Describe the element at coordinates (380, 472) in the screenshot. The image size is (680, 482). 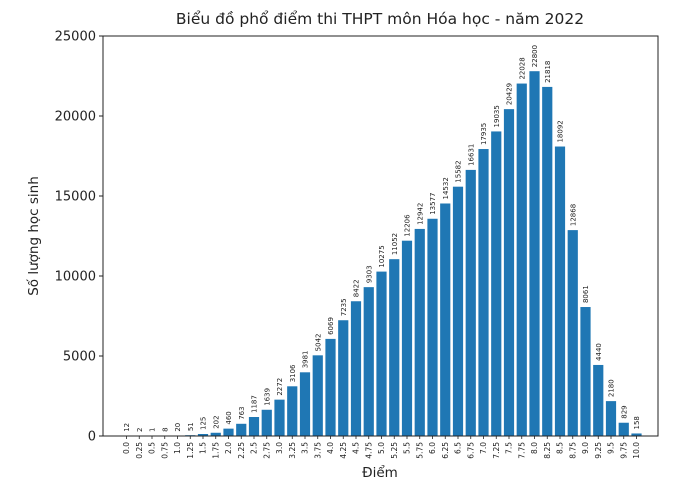
I see `x-axis-label: Điểm` at that location.